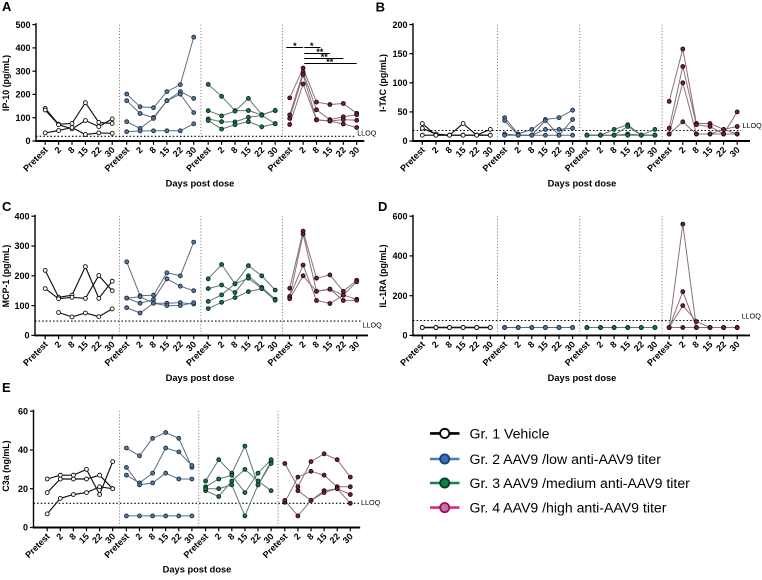  What do you see at coordinates (510, 433) in the screenshot?
I see `svg-text: Gr. 1 Vehicle` at bounding box center [510, 433].